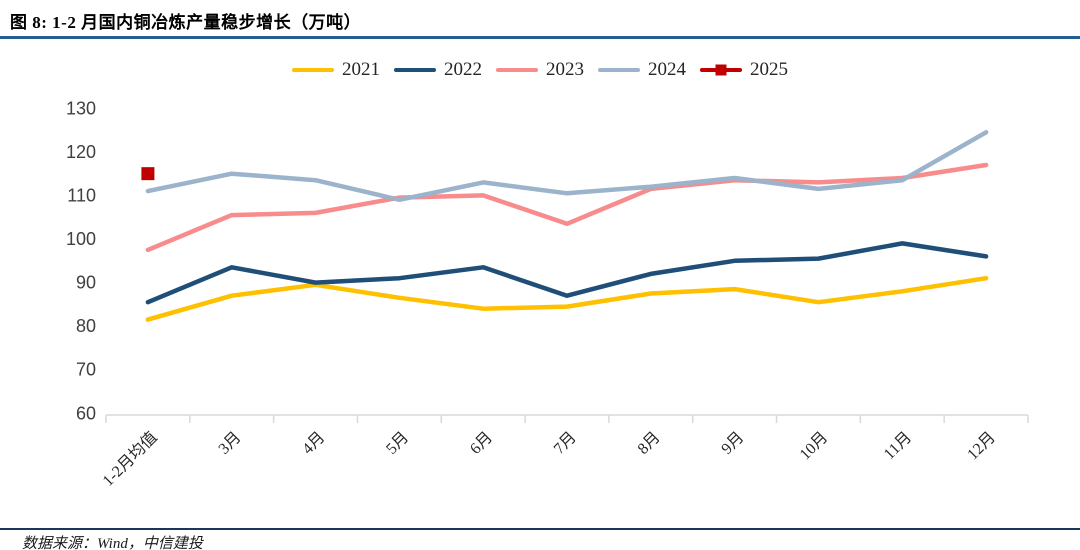  What do you see at coordinates (86, 283) in the screenshot?
I see `y-axis-tick-label: 90` at bounding box center [86, 283].